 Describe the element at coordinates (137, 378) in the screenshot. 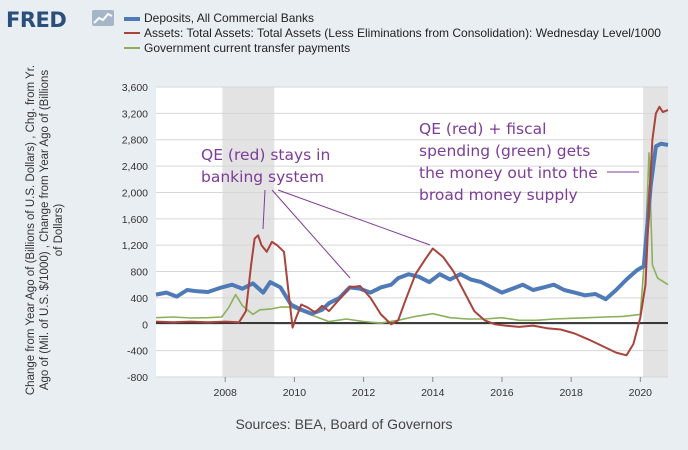

I see `y-tick-label: -800` at that location.